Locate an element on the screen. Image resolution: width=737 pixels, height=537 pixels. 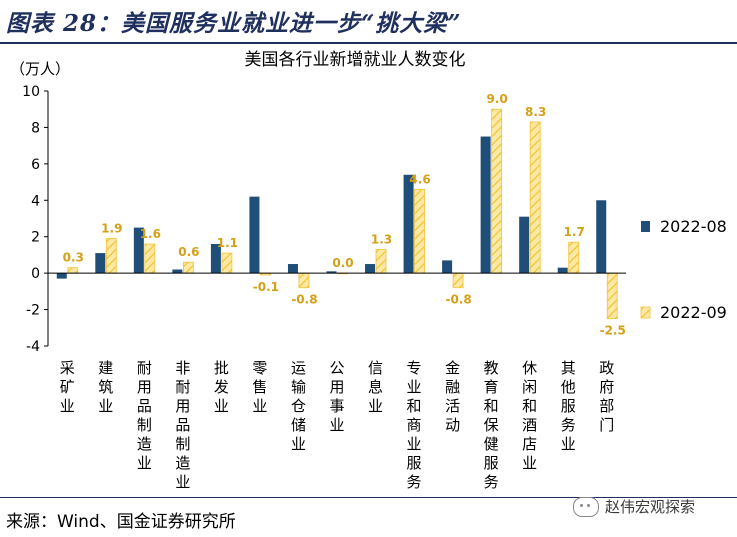
x-category-label-char: 商 is located at coordinates (414, 425).